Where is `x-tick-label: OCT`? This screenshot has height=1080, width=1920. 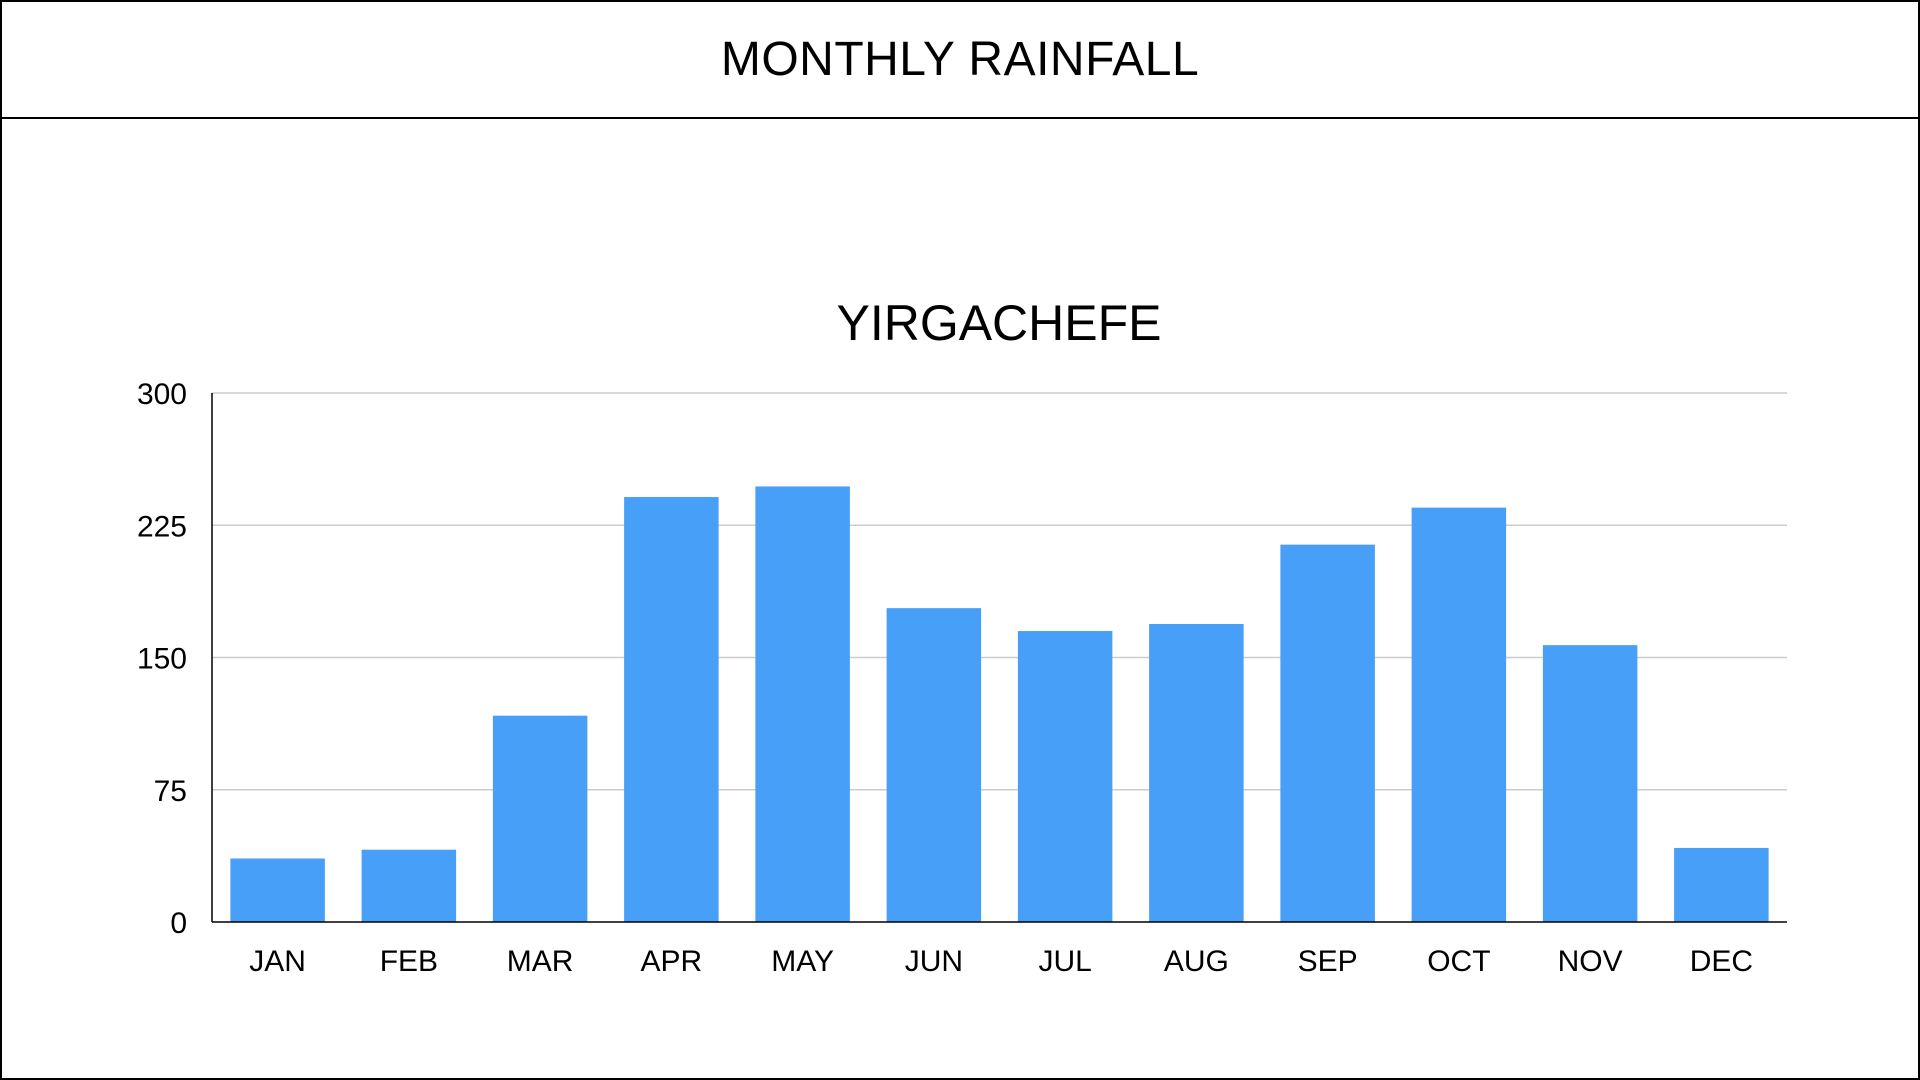
x-tick-label: OCT is located at coordinates (1458, 961).